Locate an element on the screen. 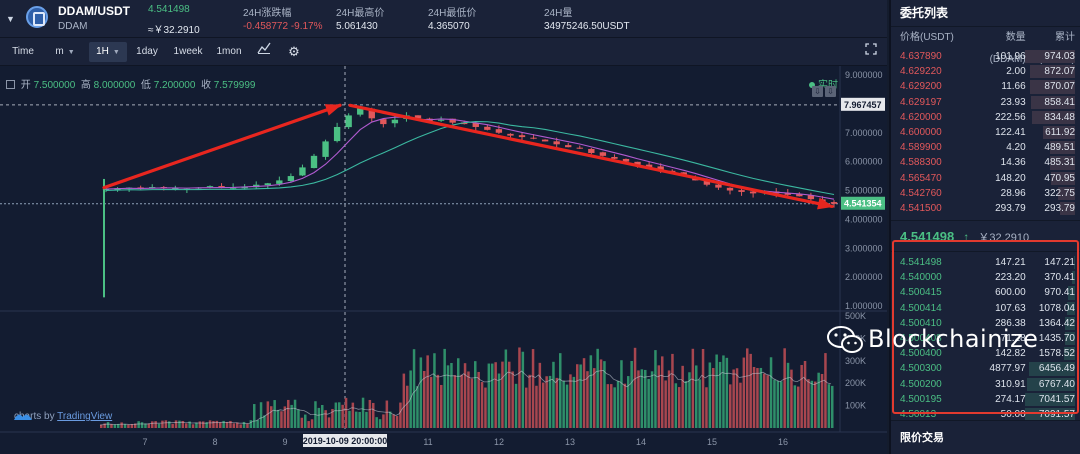 Image resolution: width=1080 pixels, height=454 pixels. ask-row: 4.629197 23.93 858.41 is located at coordinates (985, 102).